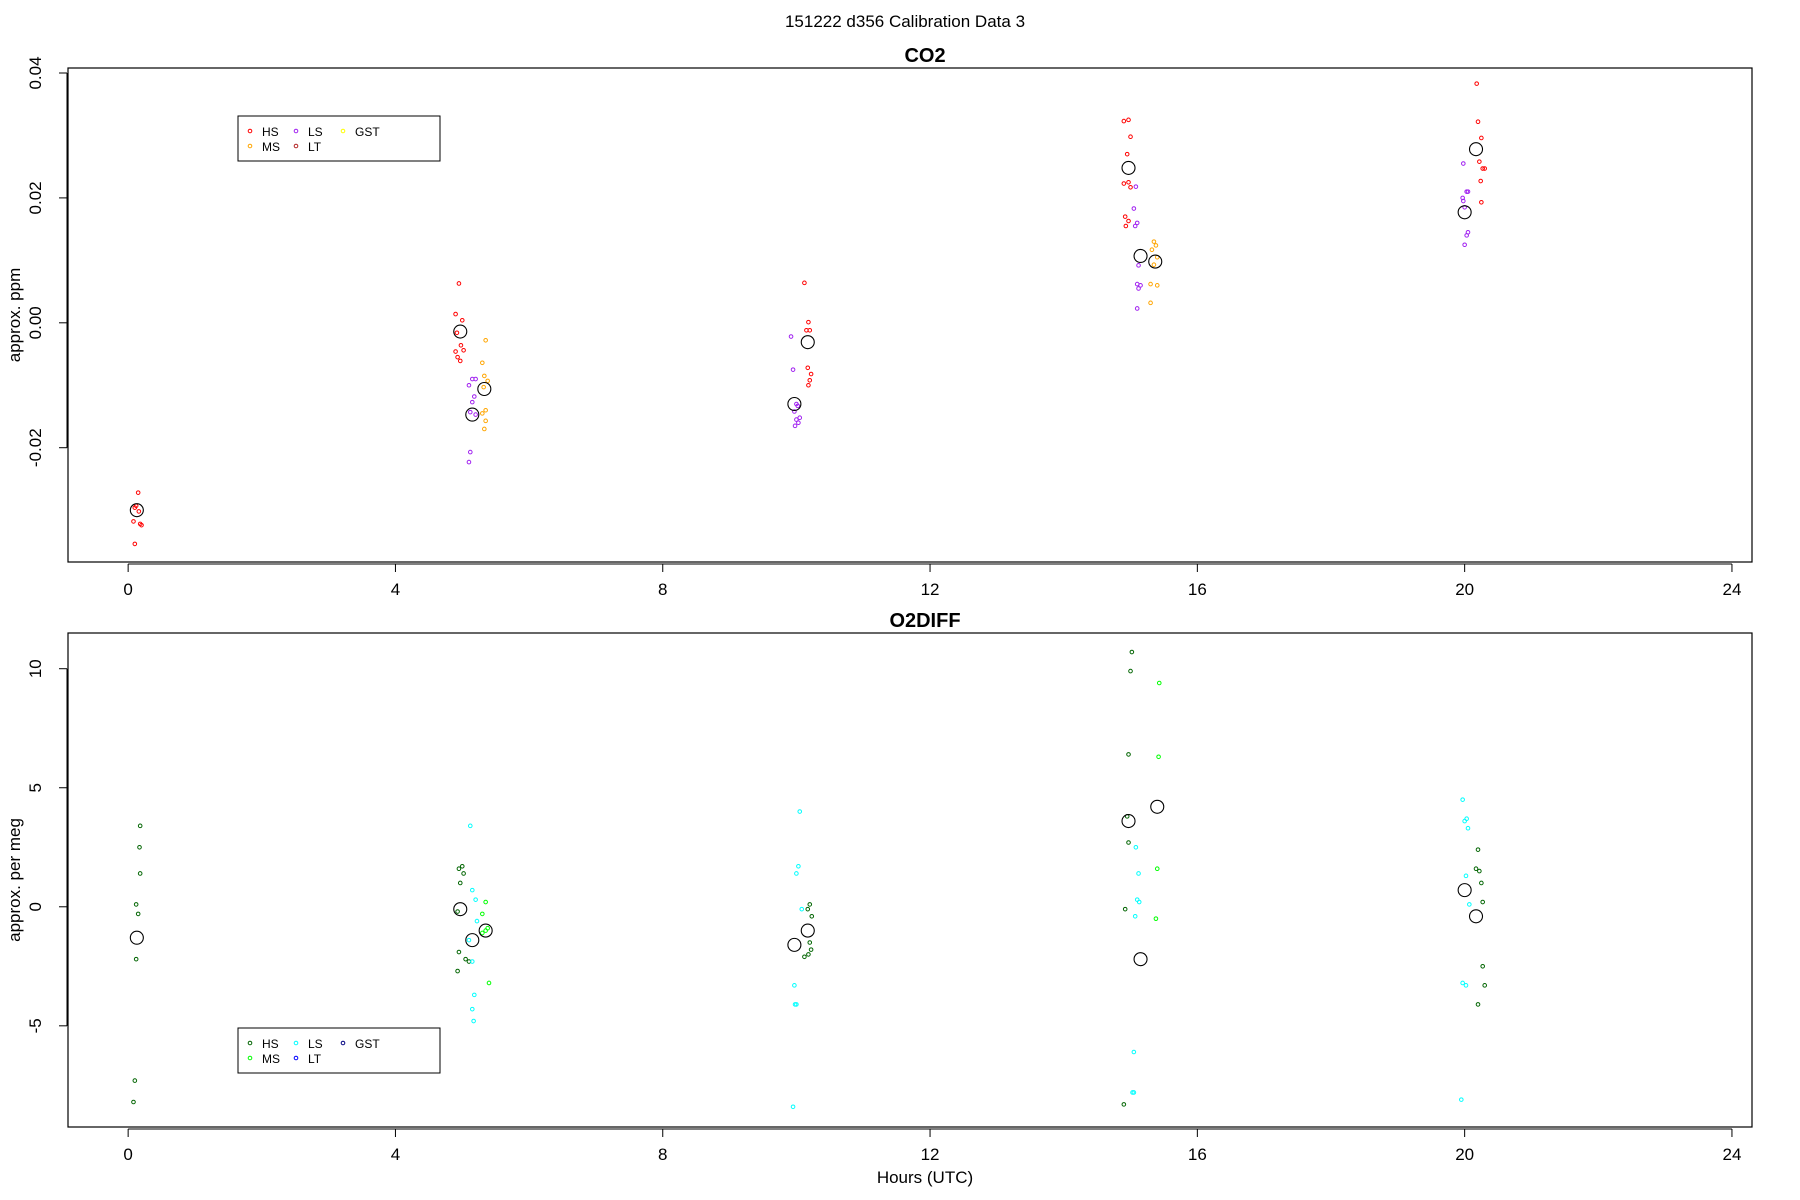 The width and height of the screenshot is (1800, 1200). What do you see at coordinates (35, 447) in the screenshot?
I see `y-tick-label: -0.02` at bounding box center [35, 447].